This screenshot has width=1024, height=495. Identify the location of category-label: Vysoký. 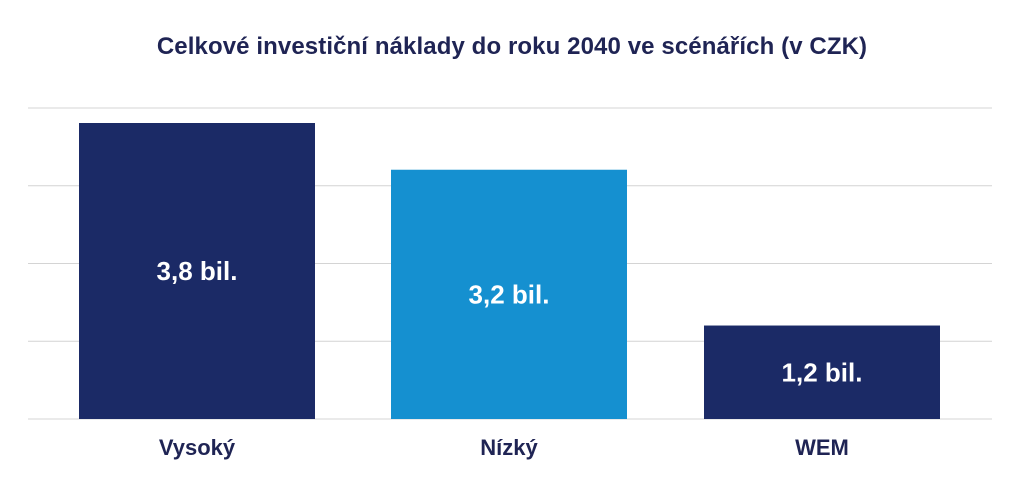
(197, 447).